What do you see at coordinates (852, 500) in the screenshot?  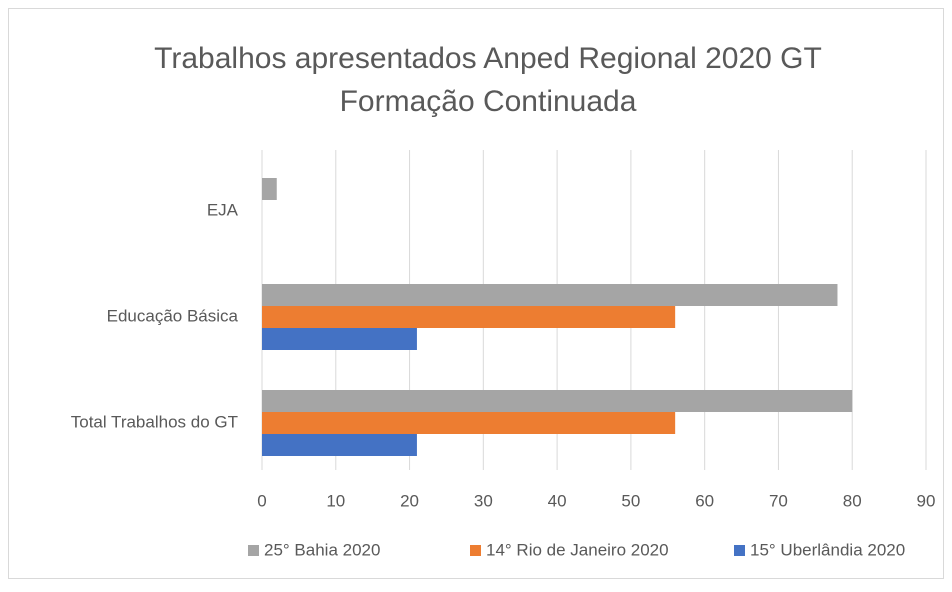 I see `x-tick-label: 80` at bounding box center [852, 500].